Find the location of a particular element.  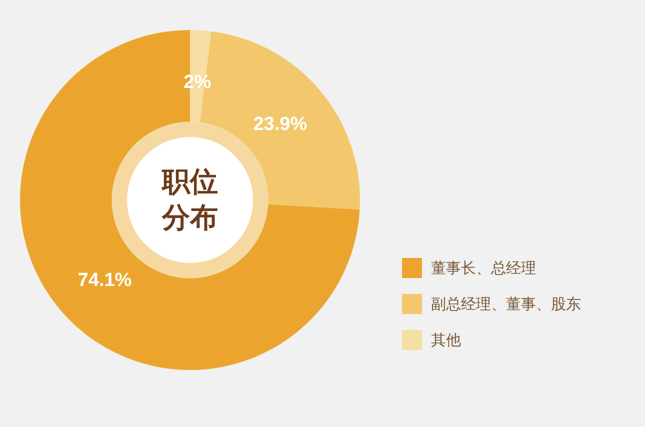

data-label: 74.1% is located at coordinates (105, 280).